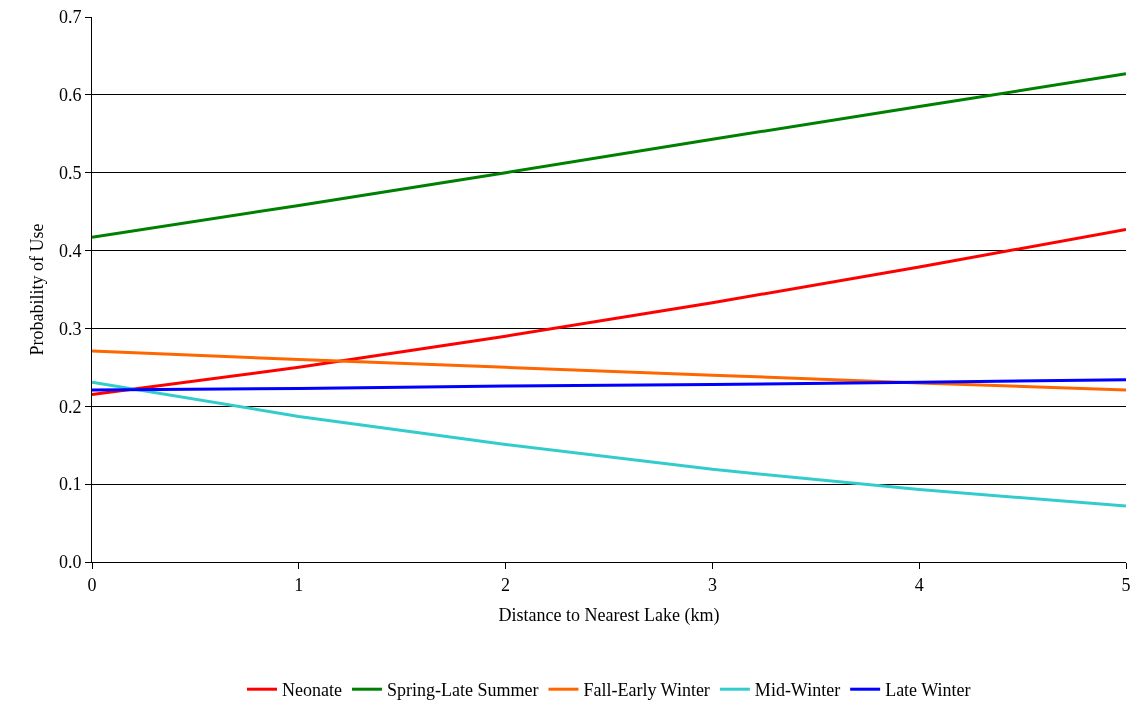 Image resolution: width=1137 pixels, height=719 pixels. I want to click on x-tick-label: 2, so click(506, 584).